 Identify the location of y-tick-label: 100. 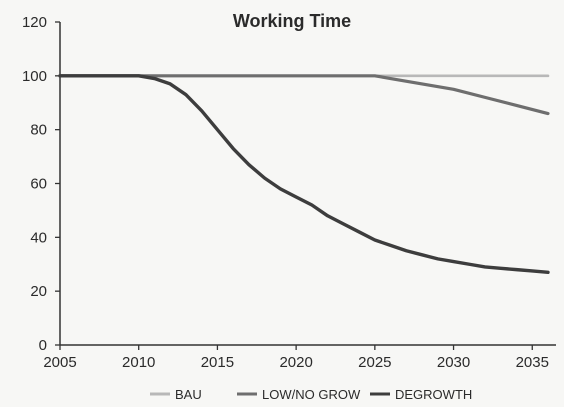
(34, 76).